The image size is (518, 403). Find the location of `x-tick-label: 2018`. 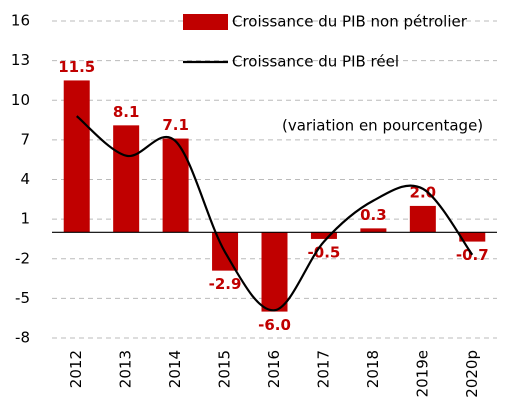

x-tick-label: 2018 is located at coordinates (373, 369).